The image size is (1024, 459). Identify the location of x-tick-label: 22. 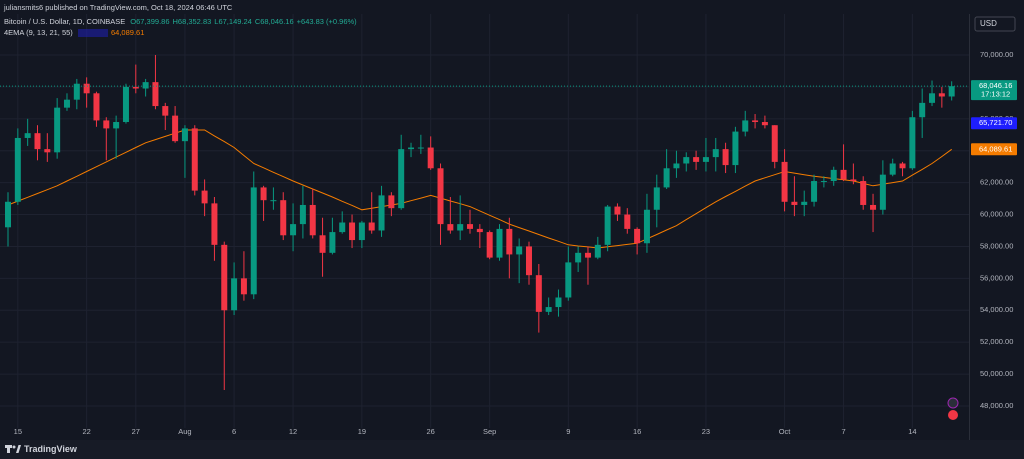
(86, 431).